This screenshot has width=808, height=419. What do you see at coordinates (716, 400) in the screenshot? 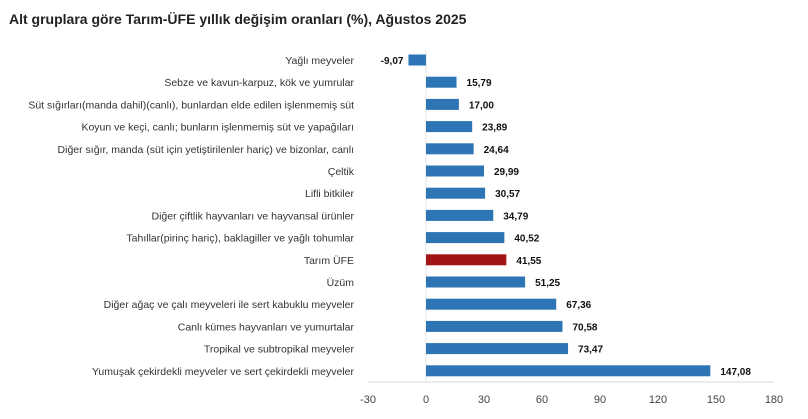
I see `x-tick-label: 150` at bounding box center [716, 400].